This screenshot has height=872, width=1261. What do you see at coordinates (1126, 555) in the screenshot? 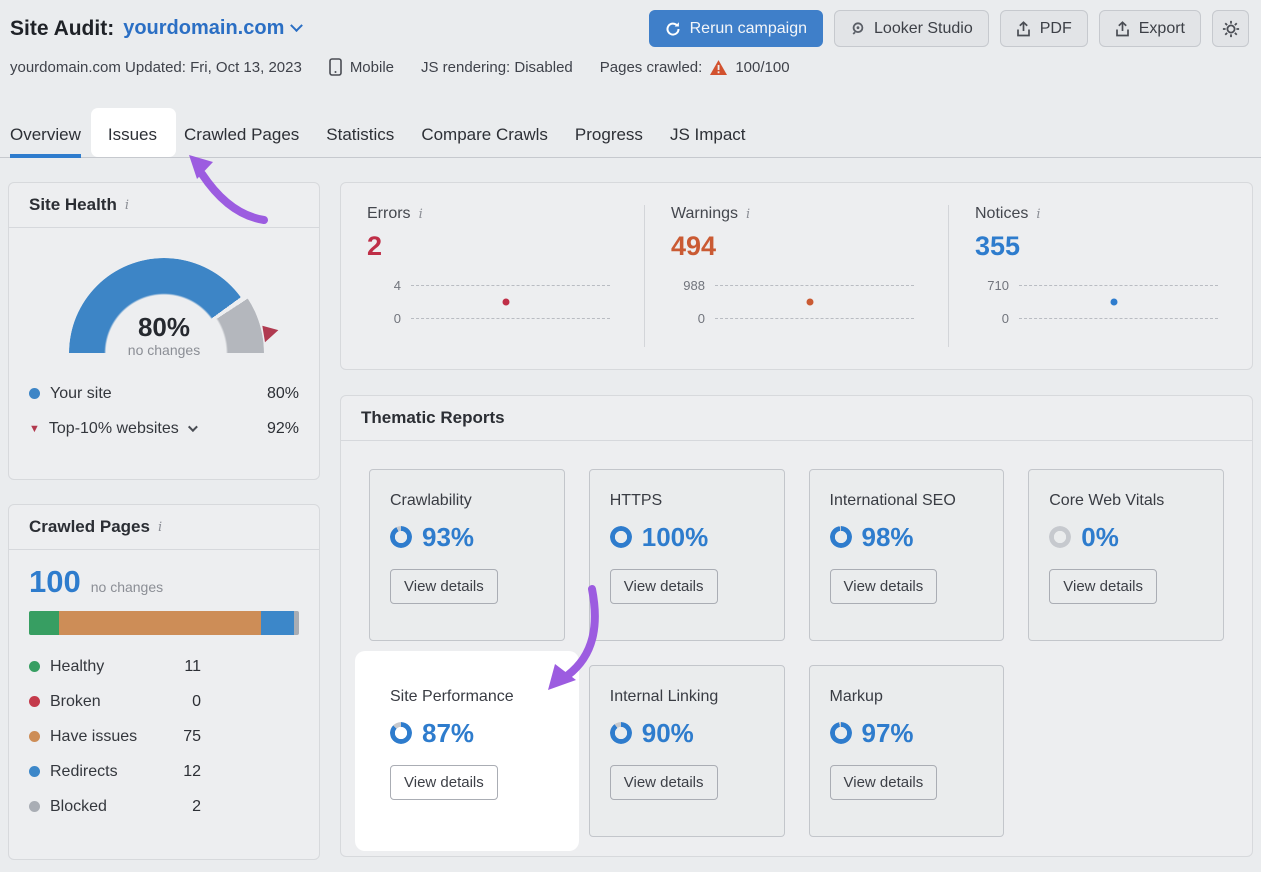
I see `thematic-card-core-web-vitals: Core Web Vitals 0% View details` at bounding box center [1126, 555].